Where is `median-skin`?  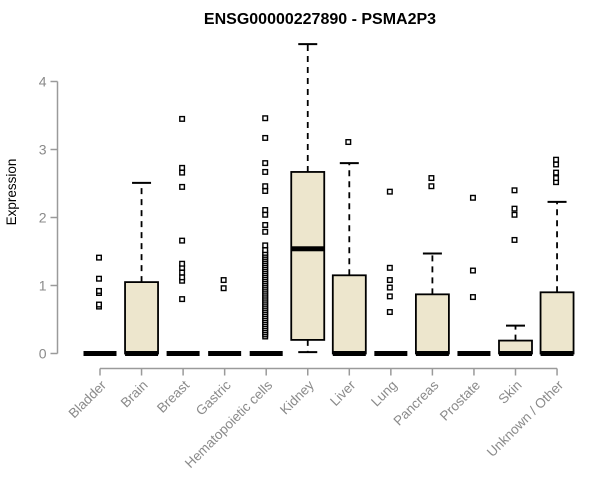 median-skin is located at coordinates (515, 353).